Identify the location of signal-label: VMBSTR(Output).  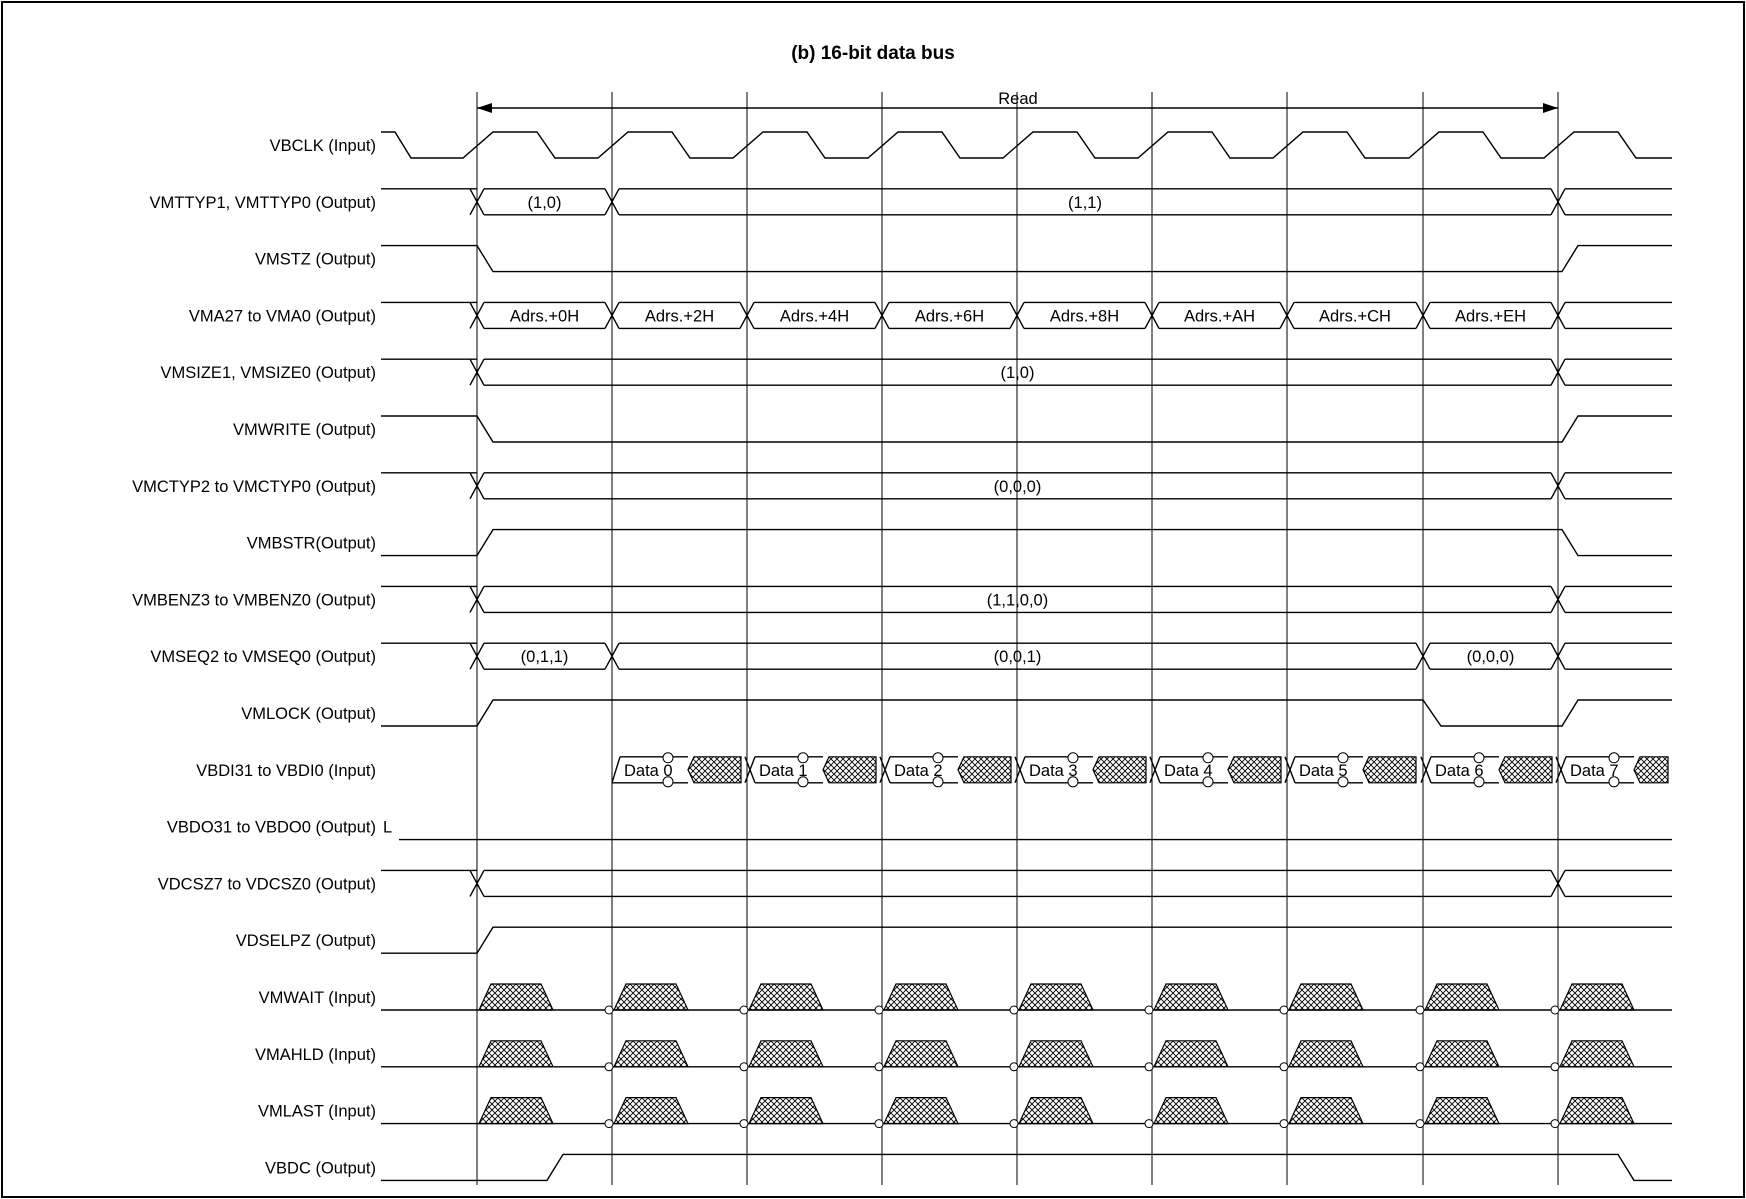
(311, 544).